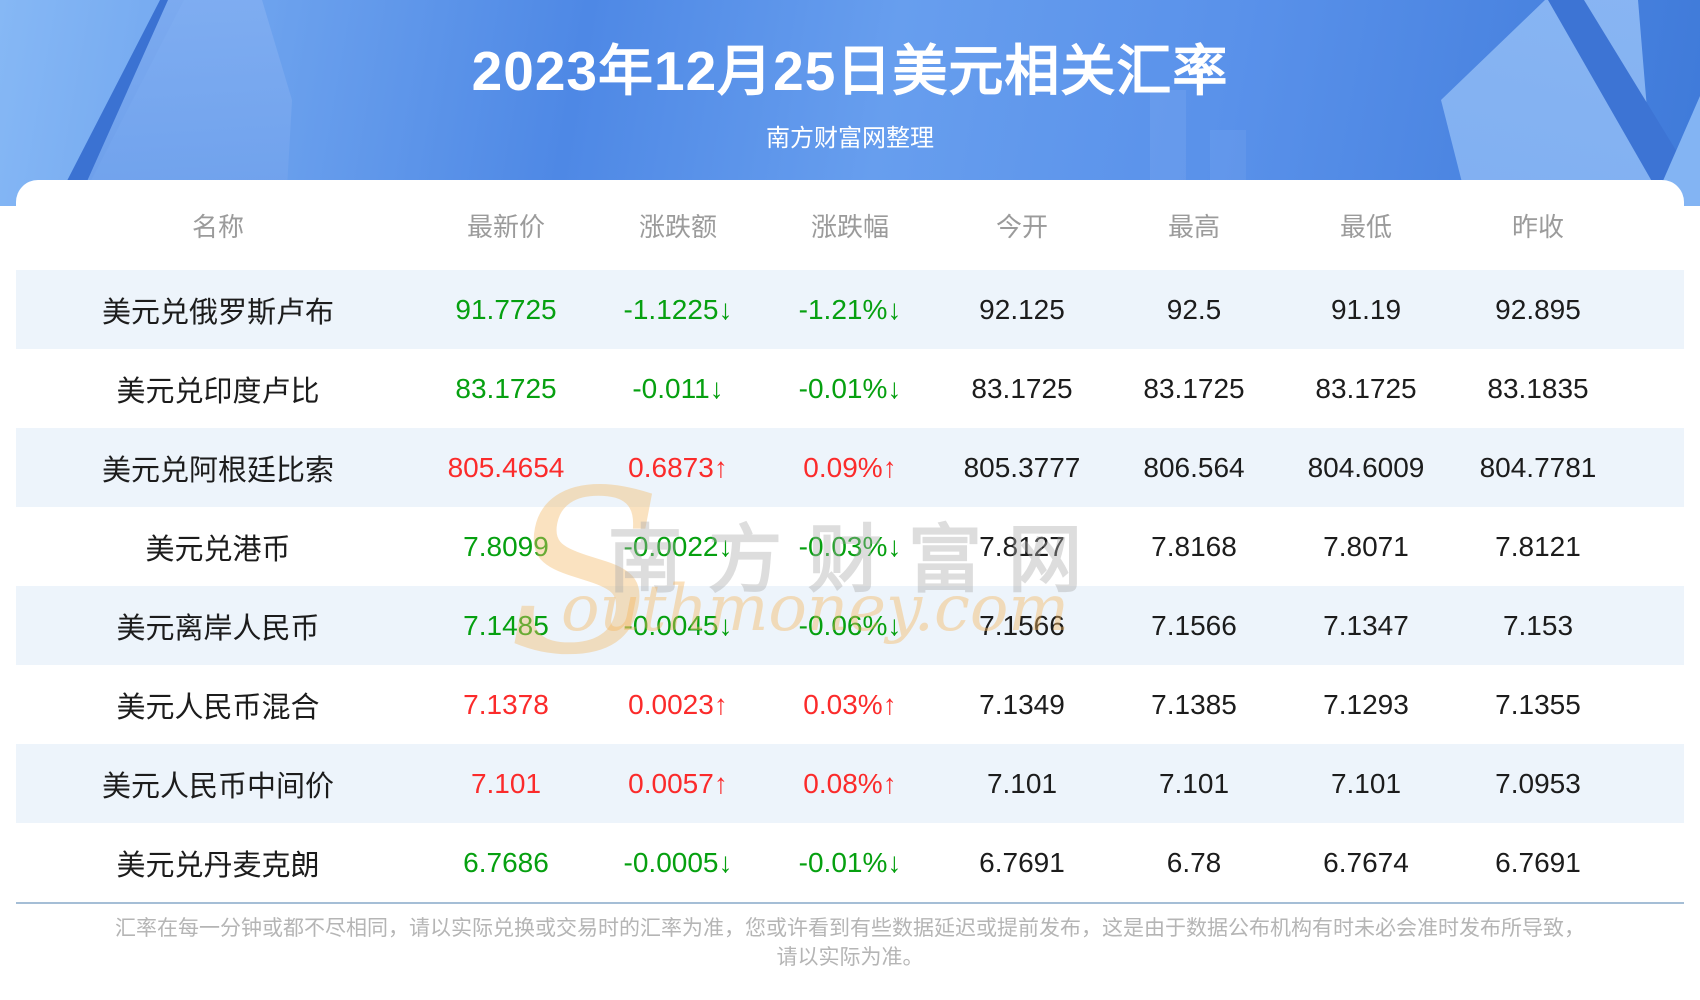  Describe the element at coordinates (1538, 783) in the screenshot. I see `prev-close-price: 7.0953` at that location.